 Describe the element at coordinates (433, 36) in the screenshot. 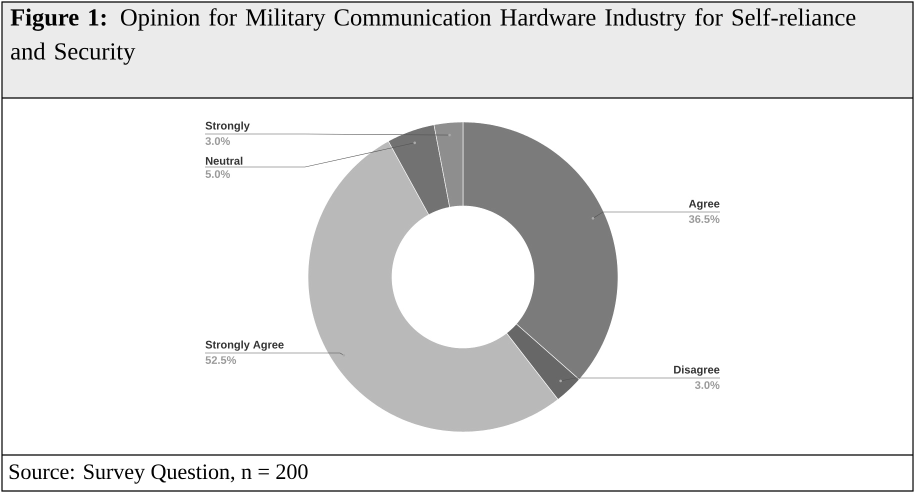

I see `chart-title: Figure 1: Opinion for Military Communication Hardware Industry for Self-reliance and Security` at that location.